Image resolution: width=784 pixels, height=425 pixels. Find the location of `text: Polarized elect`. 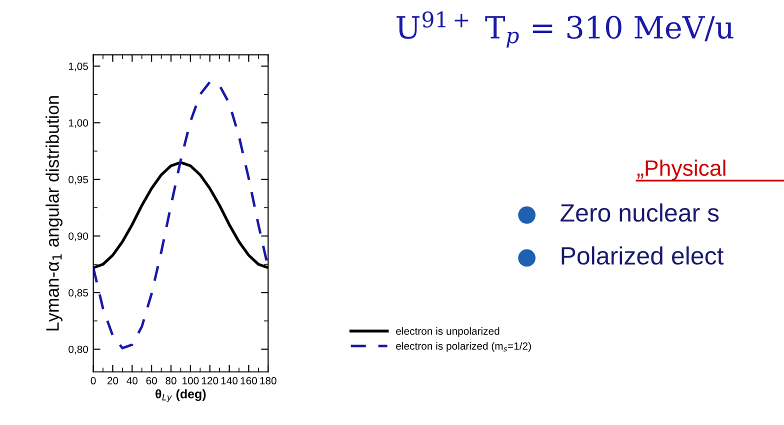

text: Polarized elect is located at coordinates (643, 255).